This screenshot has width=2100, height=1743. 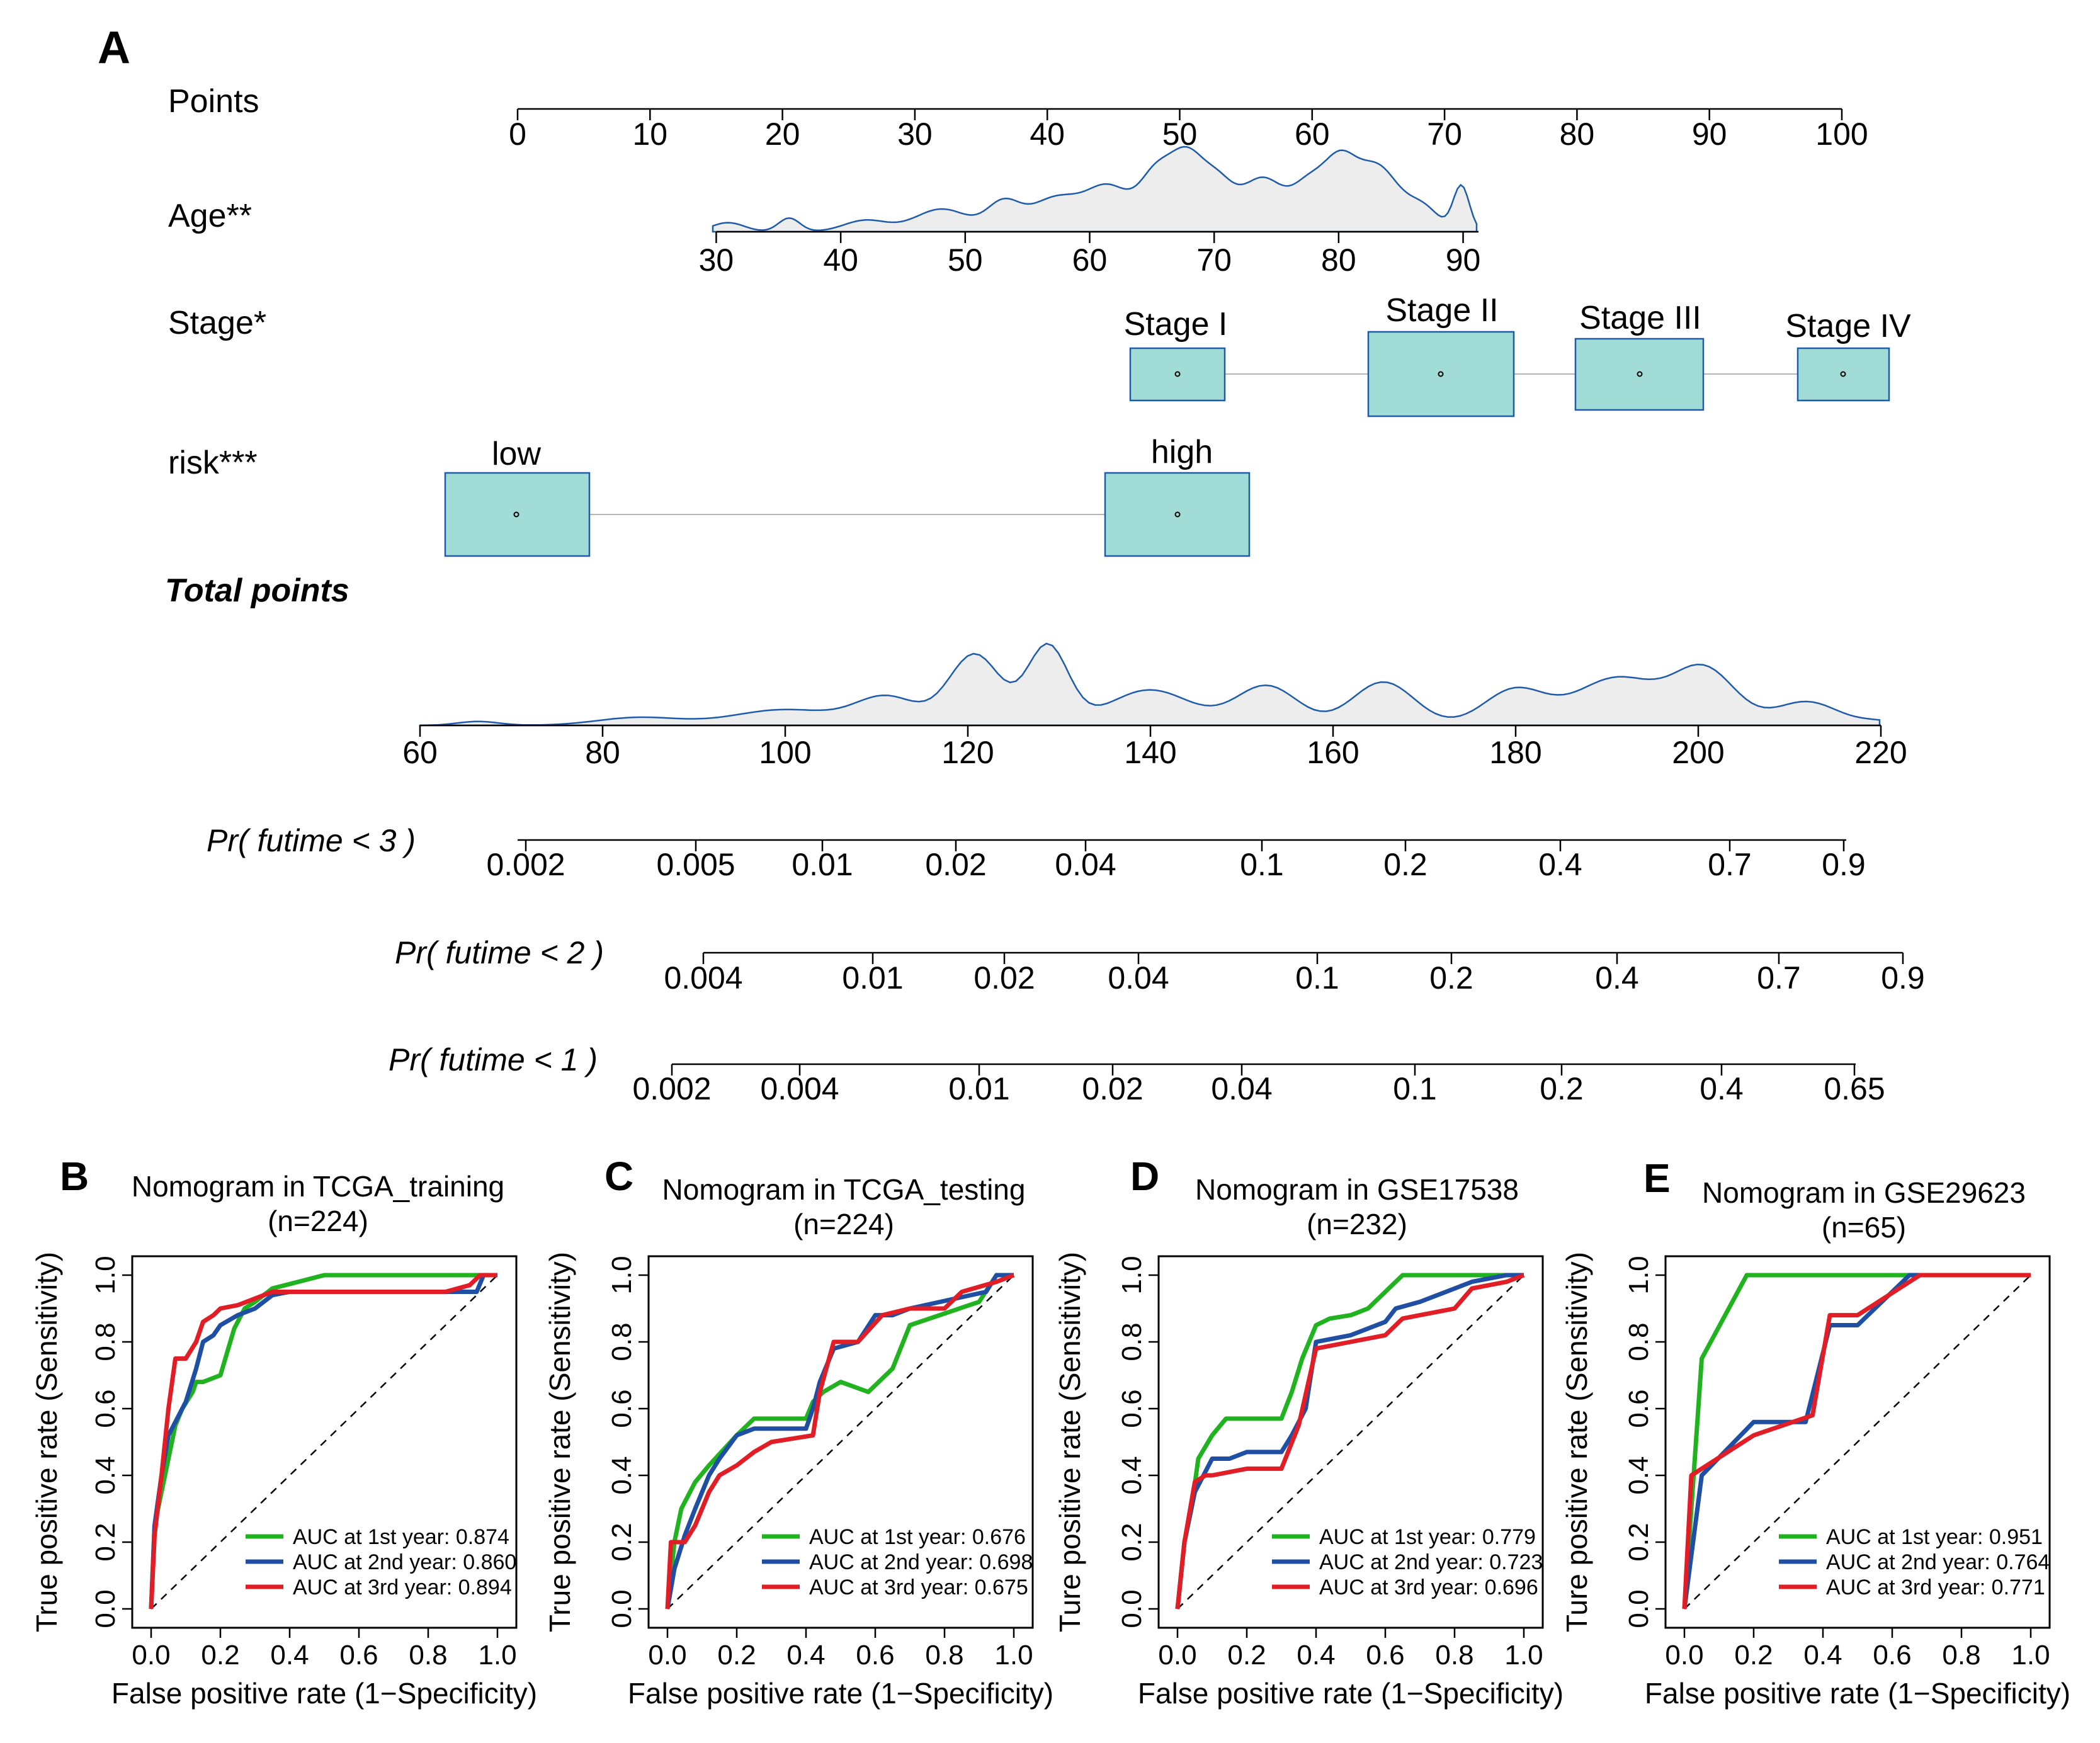 I want to click on x-tick-label: 0.0, so click(x=667, y=1655).